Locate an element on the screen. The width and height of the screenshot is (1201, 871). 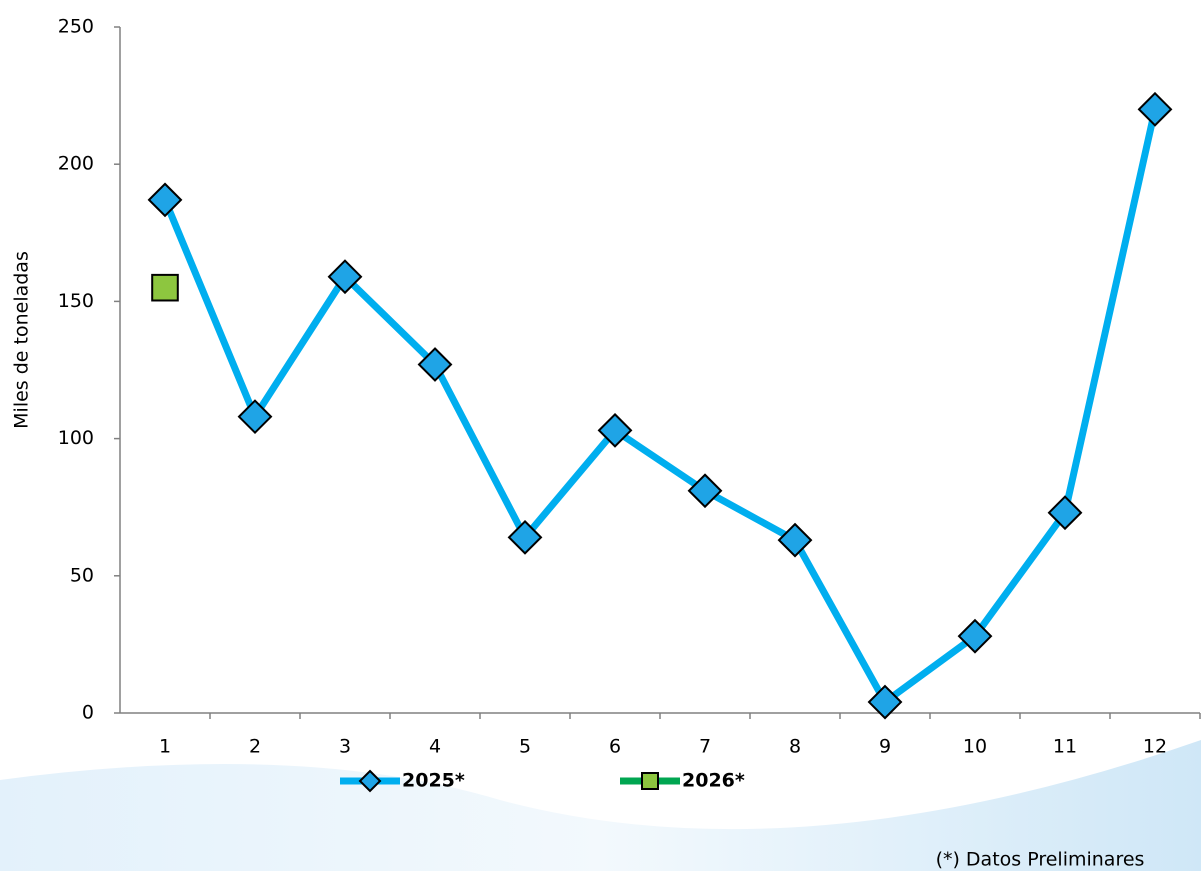
y-tick-label: 200 is located at coordinates (76, 164).